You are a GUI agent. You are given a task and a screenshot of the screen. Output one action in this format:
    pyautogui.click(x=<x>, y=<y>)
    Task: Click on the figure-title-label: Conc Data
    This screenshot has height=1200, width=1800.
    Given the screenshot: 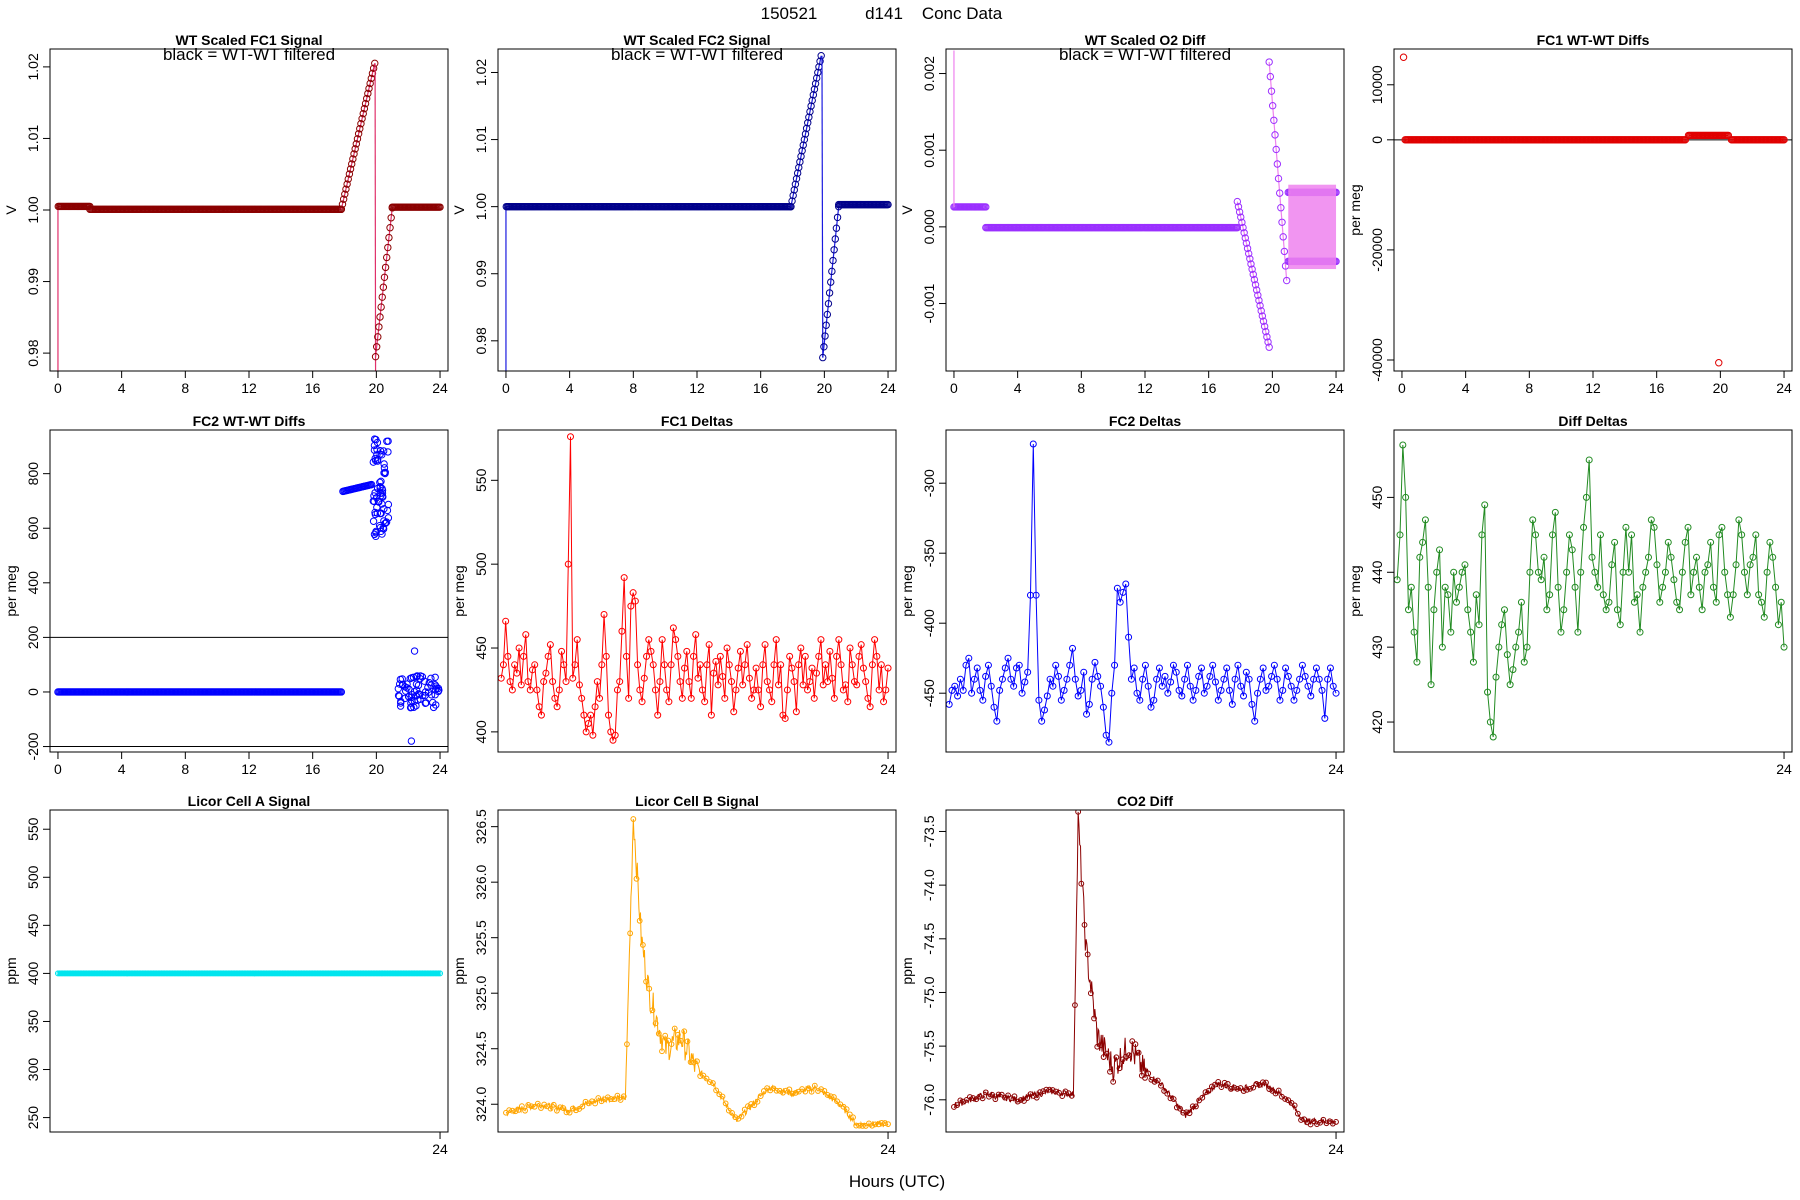 What is the action you would take?
    pyautogui.click(x=962, y=13)
    